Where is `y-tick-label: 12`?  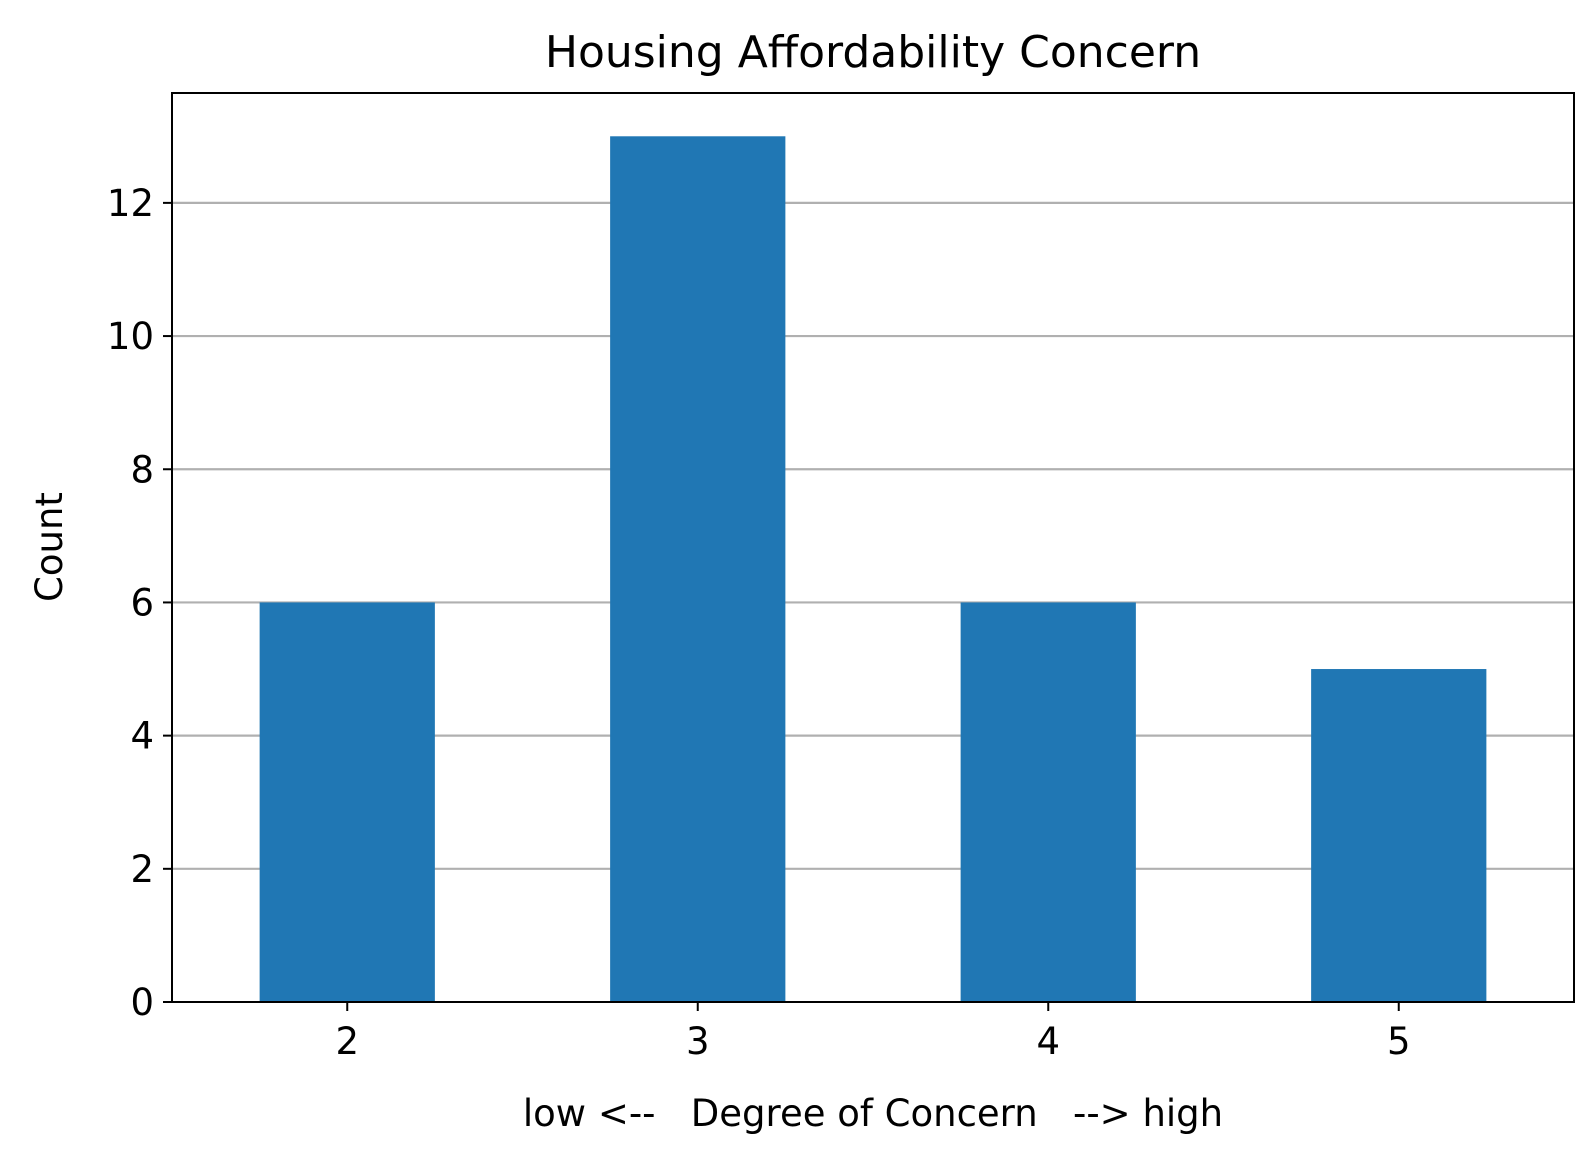
y-tick-label: 12 is located at coordinates (130, 203).